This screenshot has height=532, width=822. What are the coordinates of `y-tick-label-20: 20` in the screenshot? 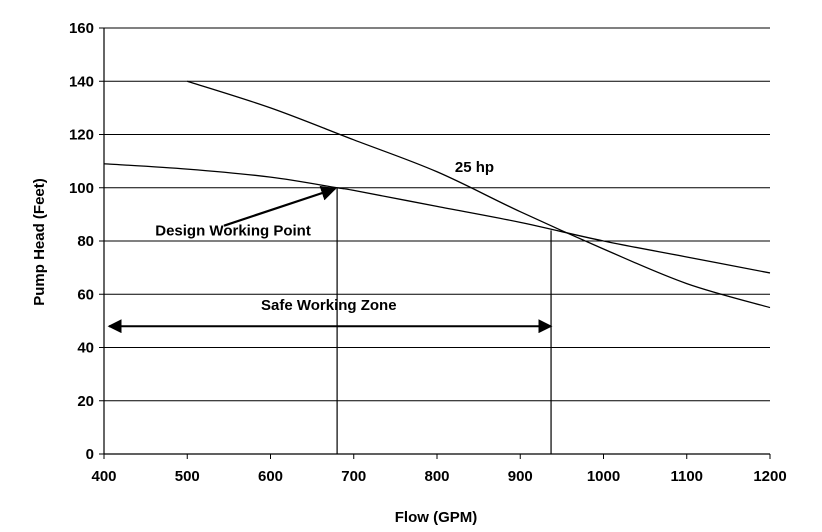 It's located at (85, 401).